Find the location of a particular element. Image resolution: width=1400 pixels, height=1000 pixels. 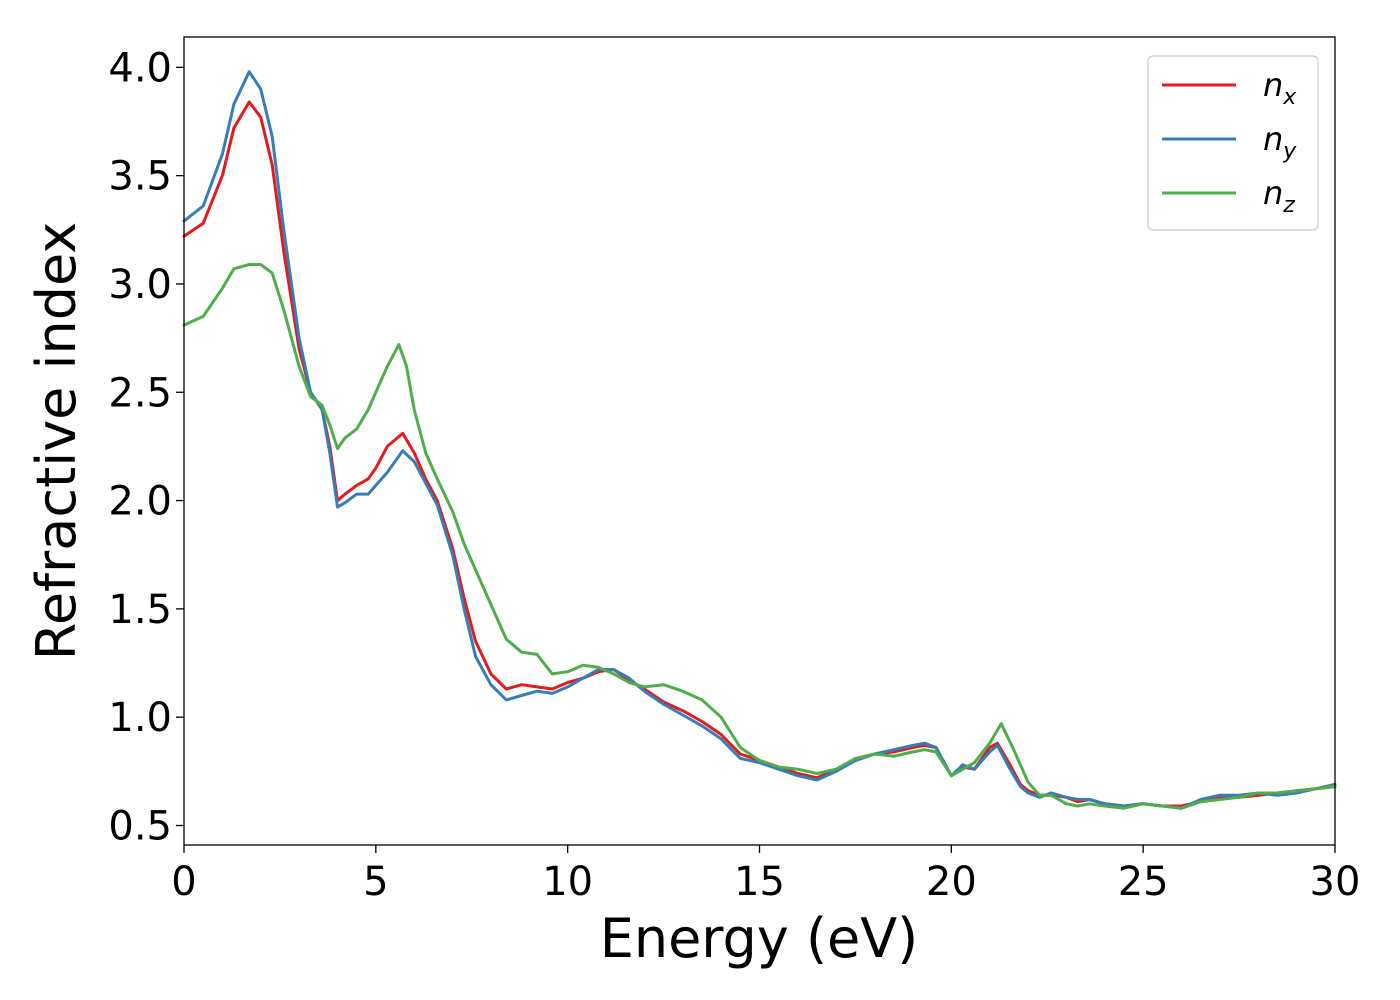

legend-label-n_z: nz is located at coordinates (1279, 196).